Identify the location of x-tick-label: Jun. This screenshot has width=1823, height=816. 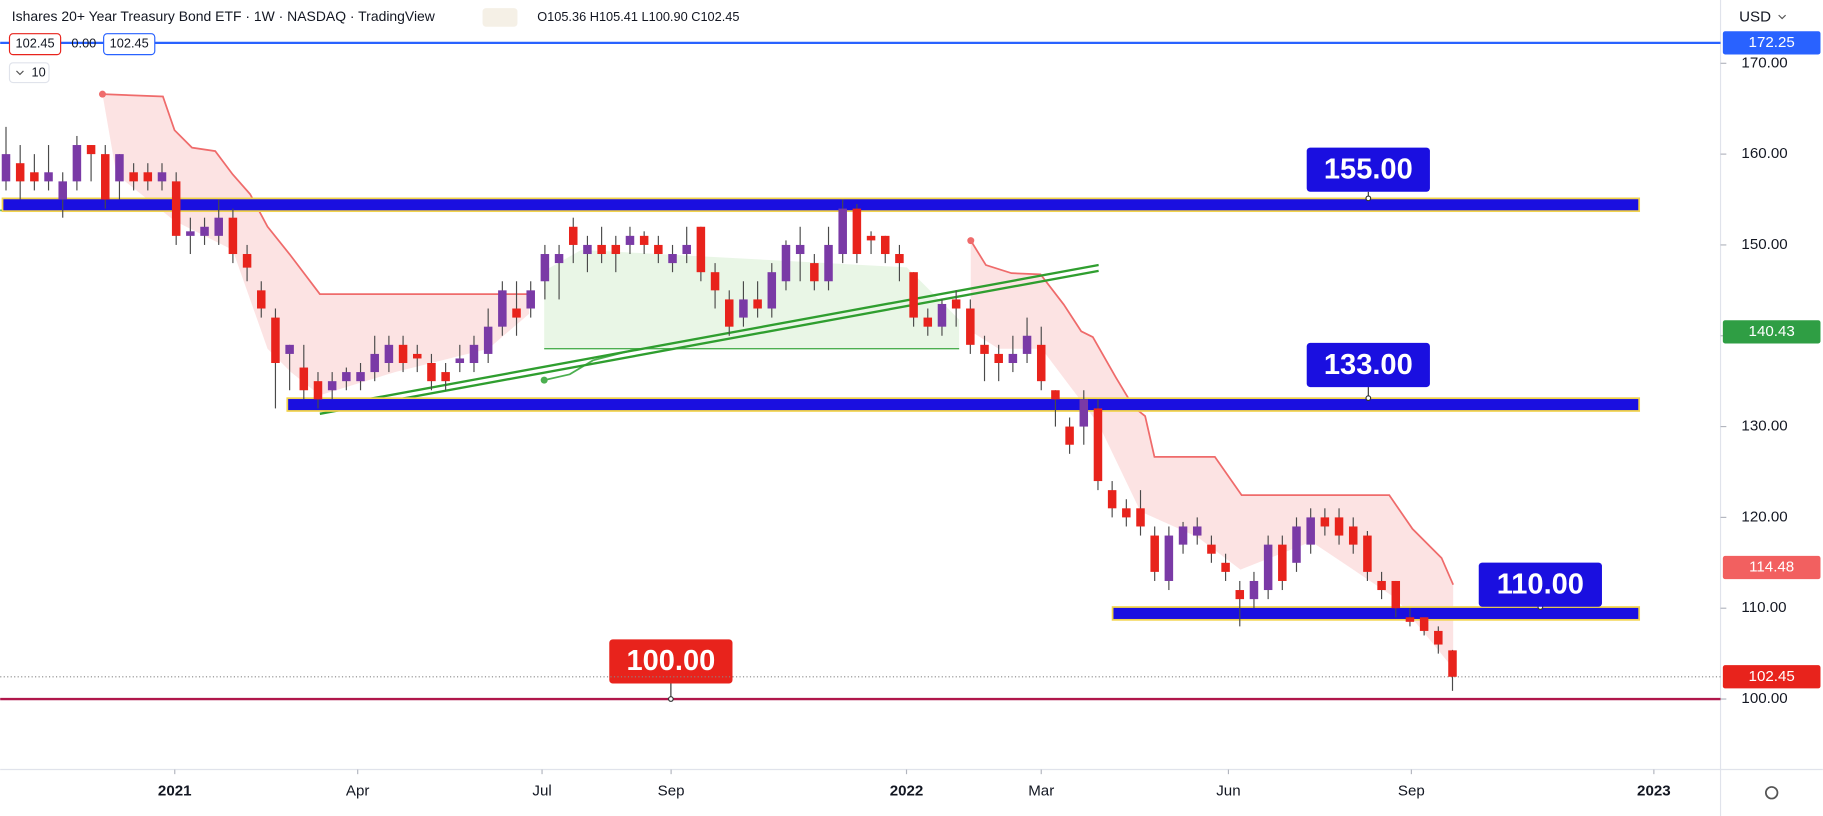
(1228, 791).